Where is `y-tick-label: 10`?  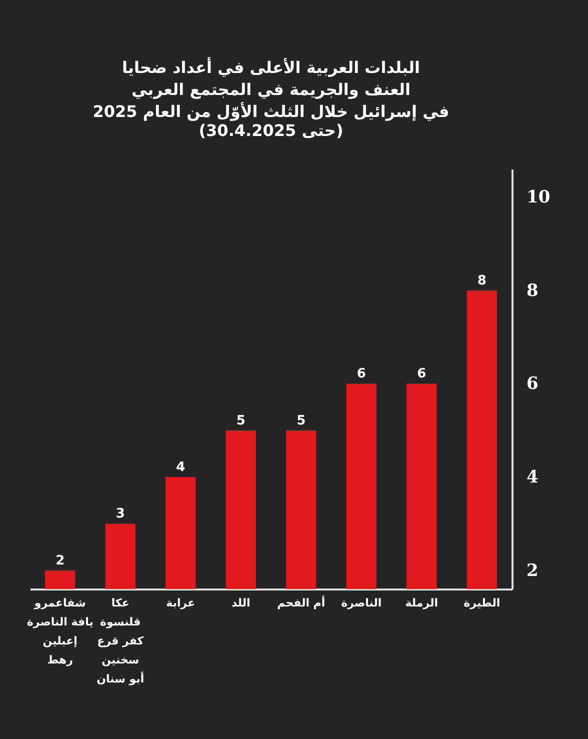
y-tick-label: 10 is located at coordinates (538, 198).